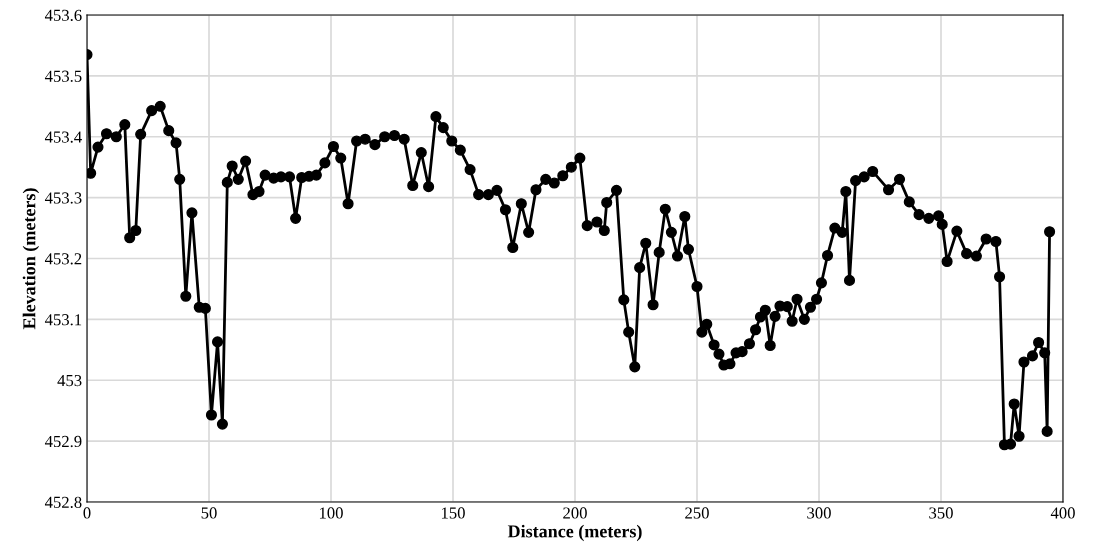 This screenshot has width=1099, height=544. I want to click on y-tick-label: 453.5, so click(63, 76).